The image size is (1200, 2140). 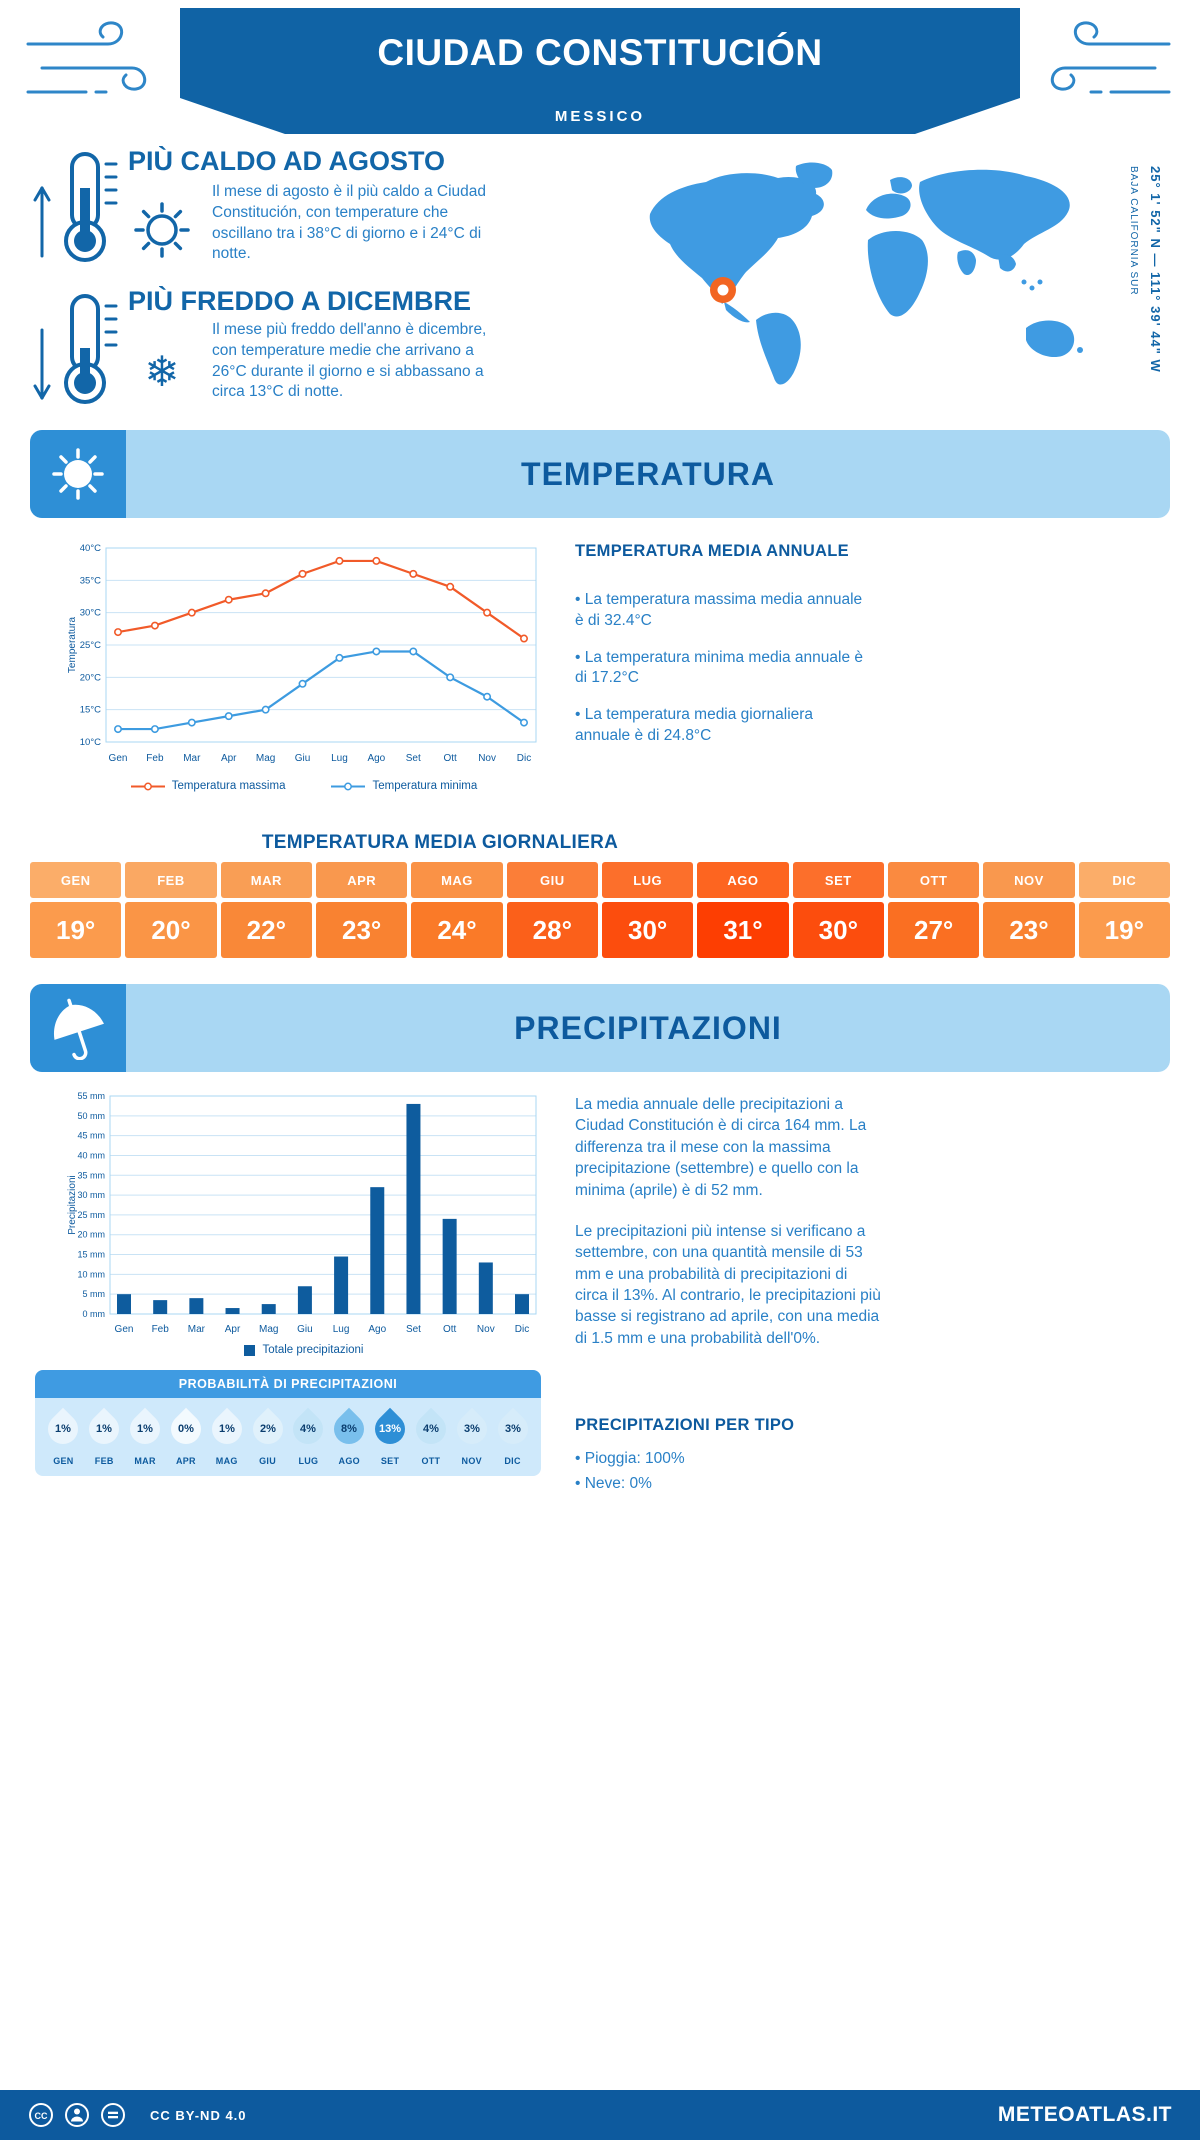 What do you see at coordinates (1124, 880) in the screenshot?
I see `daily-temp-month-header: DIC` at bounding box center [1124, 880].